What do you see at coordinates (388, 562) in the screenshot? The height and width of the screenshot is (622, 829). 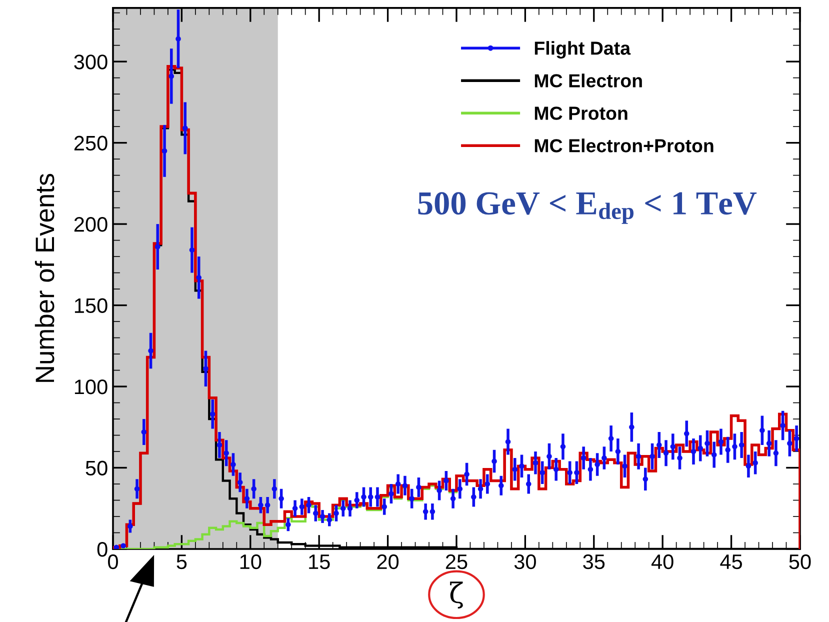 I see `x-tick-label: 20` at bounding box center [388, 562].